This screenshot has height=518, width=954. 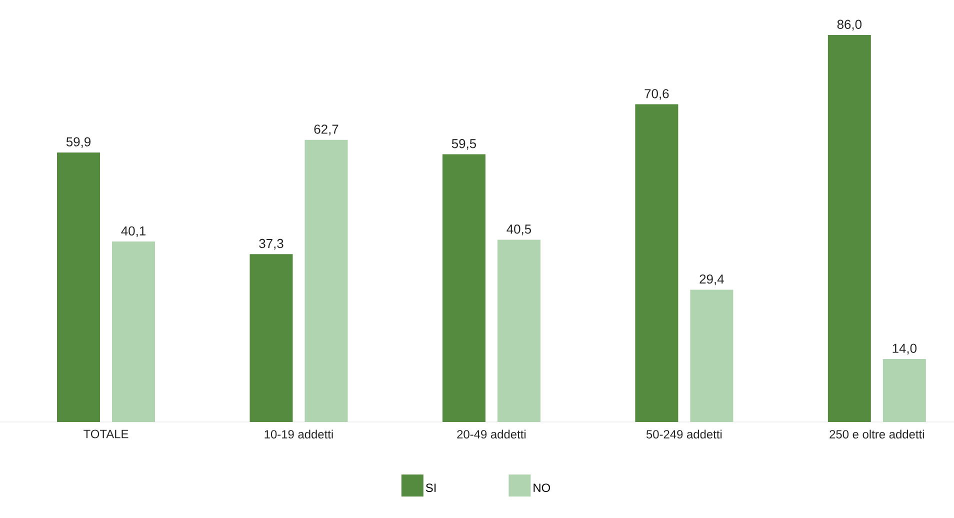 I want to click on data-label: 59,5, so click(x=464, y=144).